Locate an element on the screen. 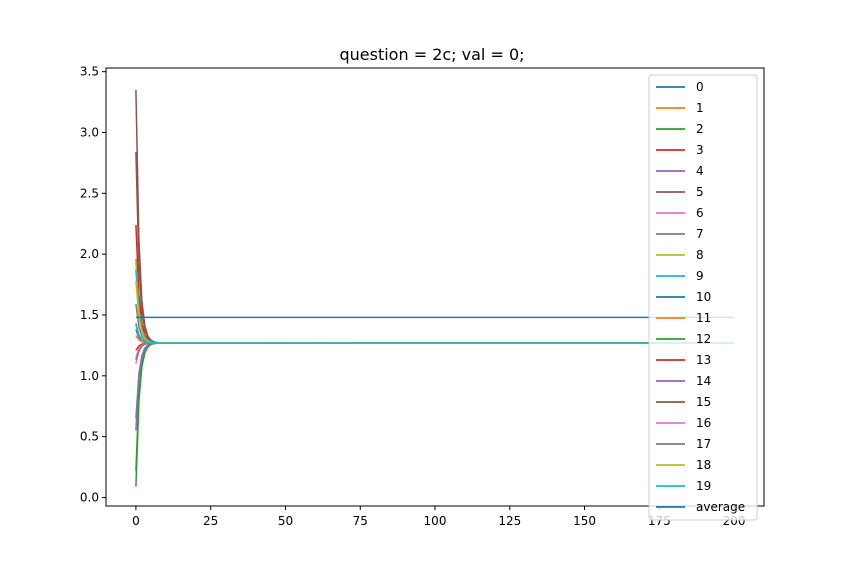  y-tick-label: 0.5 is located at coordinates (89, 437).